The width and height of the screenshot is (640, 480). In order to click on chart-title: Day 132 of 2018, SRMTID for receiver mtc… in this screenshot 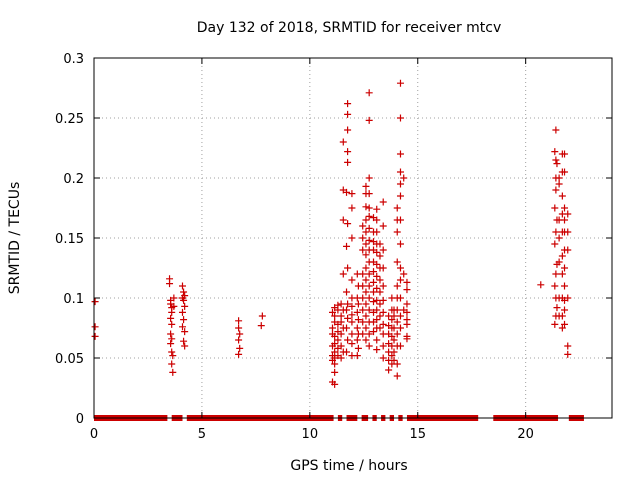, I will do `click(349, 28)`.